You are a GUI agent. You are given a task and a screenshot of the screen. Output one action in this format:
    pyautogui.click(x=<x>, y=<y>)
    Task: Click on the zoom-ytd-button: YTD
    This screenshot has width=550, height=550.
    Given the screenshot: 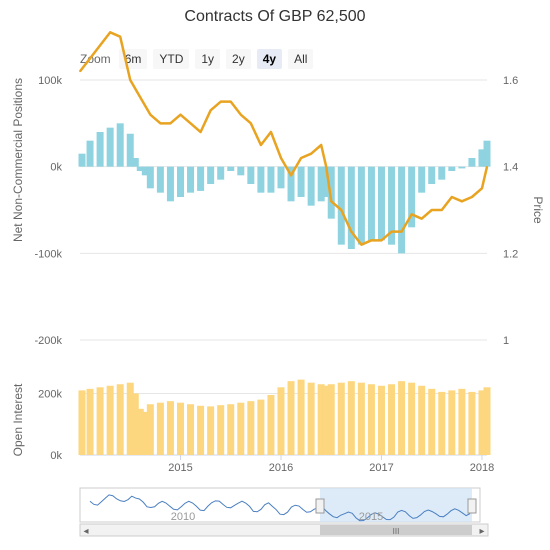 What is the action you would take?
    pyautogui.click(x=171, y=59)
    